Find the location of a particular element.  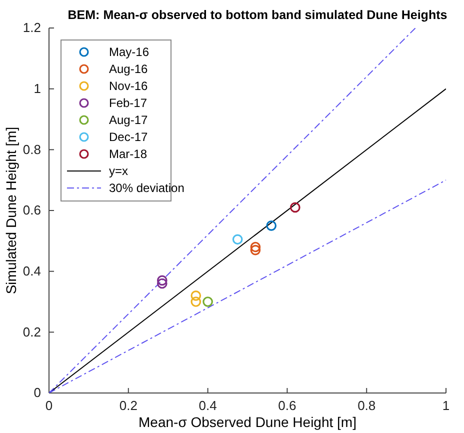

y-tick-label: 0.6 is located at coordinates (31, 210).